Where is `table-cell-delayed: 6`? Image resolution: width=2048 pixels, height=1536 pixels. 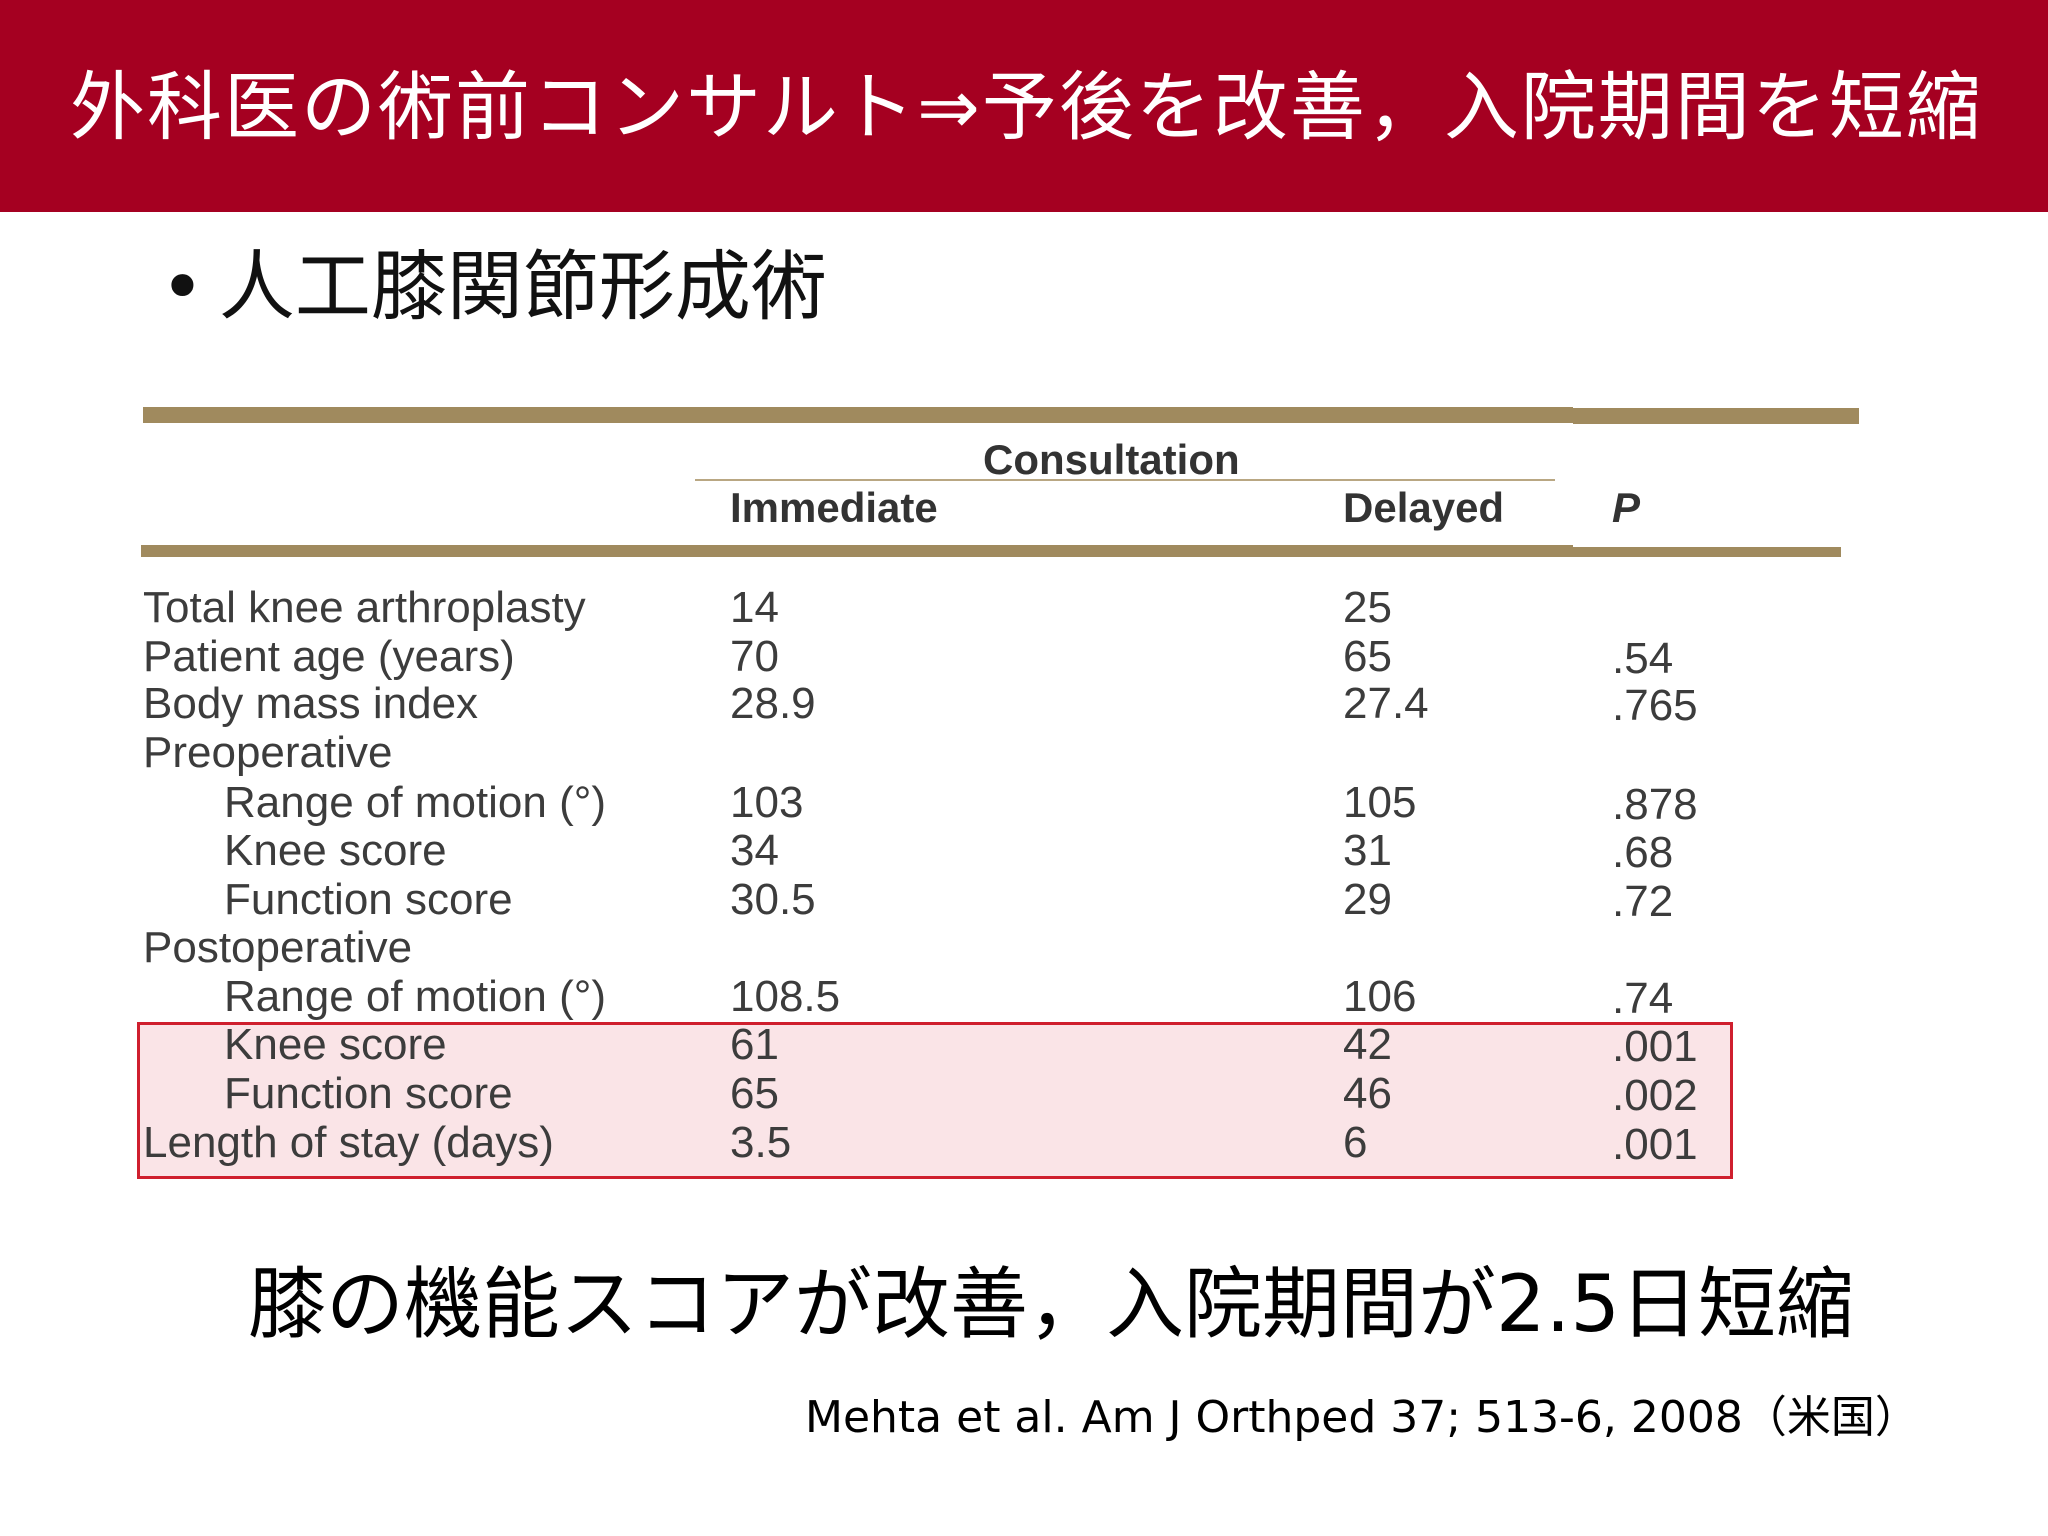 table-cell-delayed: 6 is located at coordinates (1355, 1142).